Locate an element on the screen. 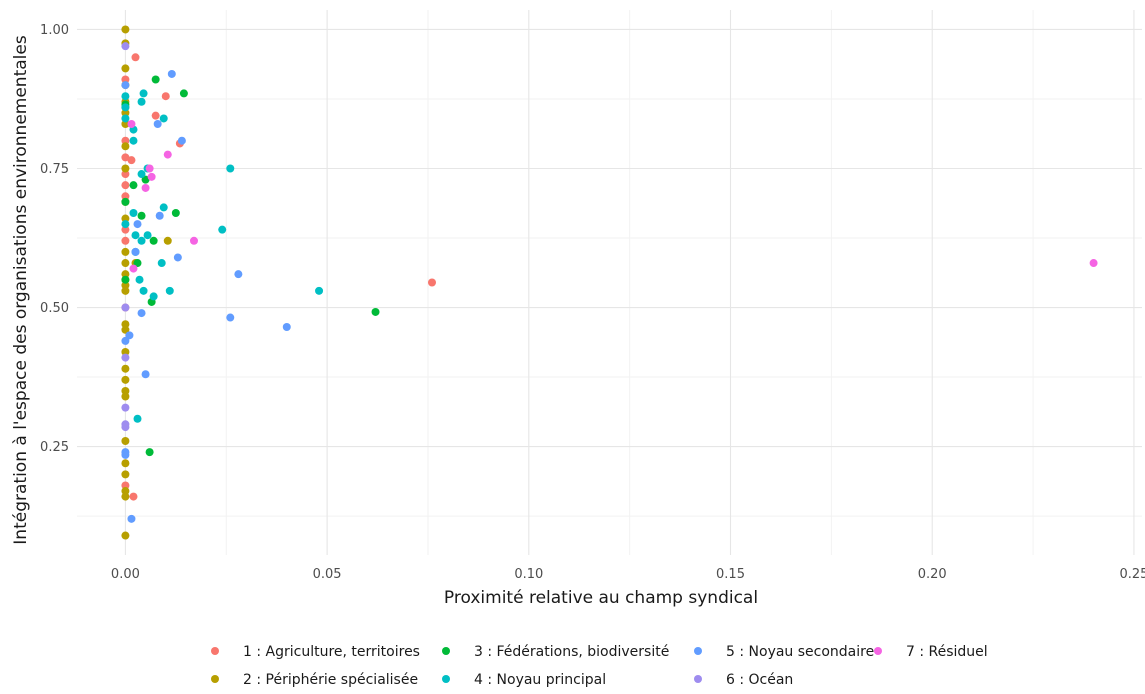 The image size is (1145, 694). y-axis-ticks: 0.25 0.50 0.75 1.00 is located at coordinates (54, 239).